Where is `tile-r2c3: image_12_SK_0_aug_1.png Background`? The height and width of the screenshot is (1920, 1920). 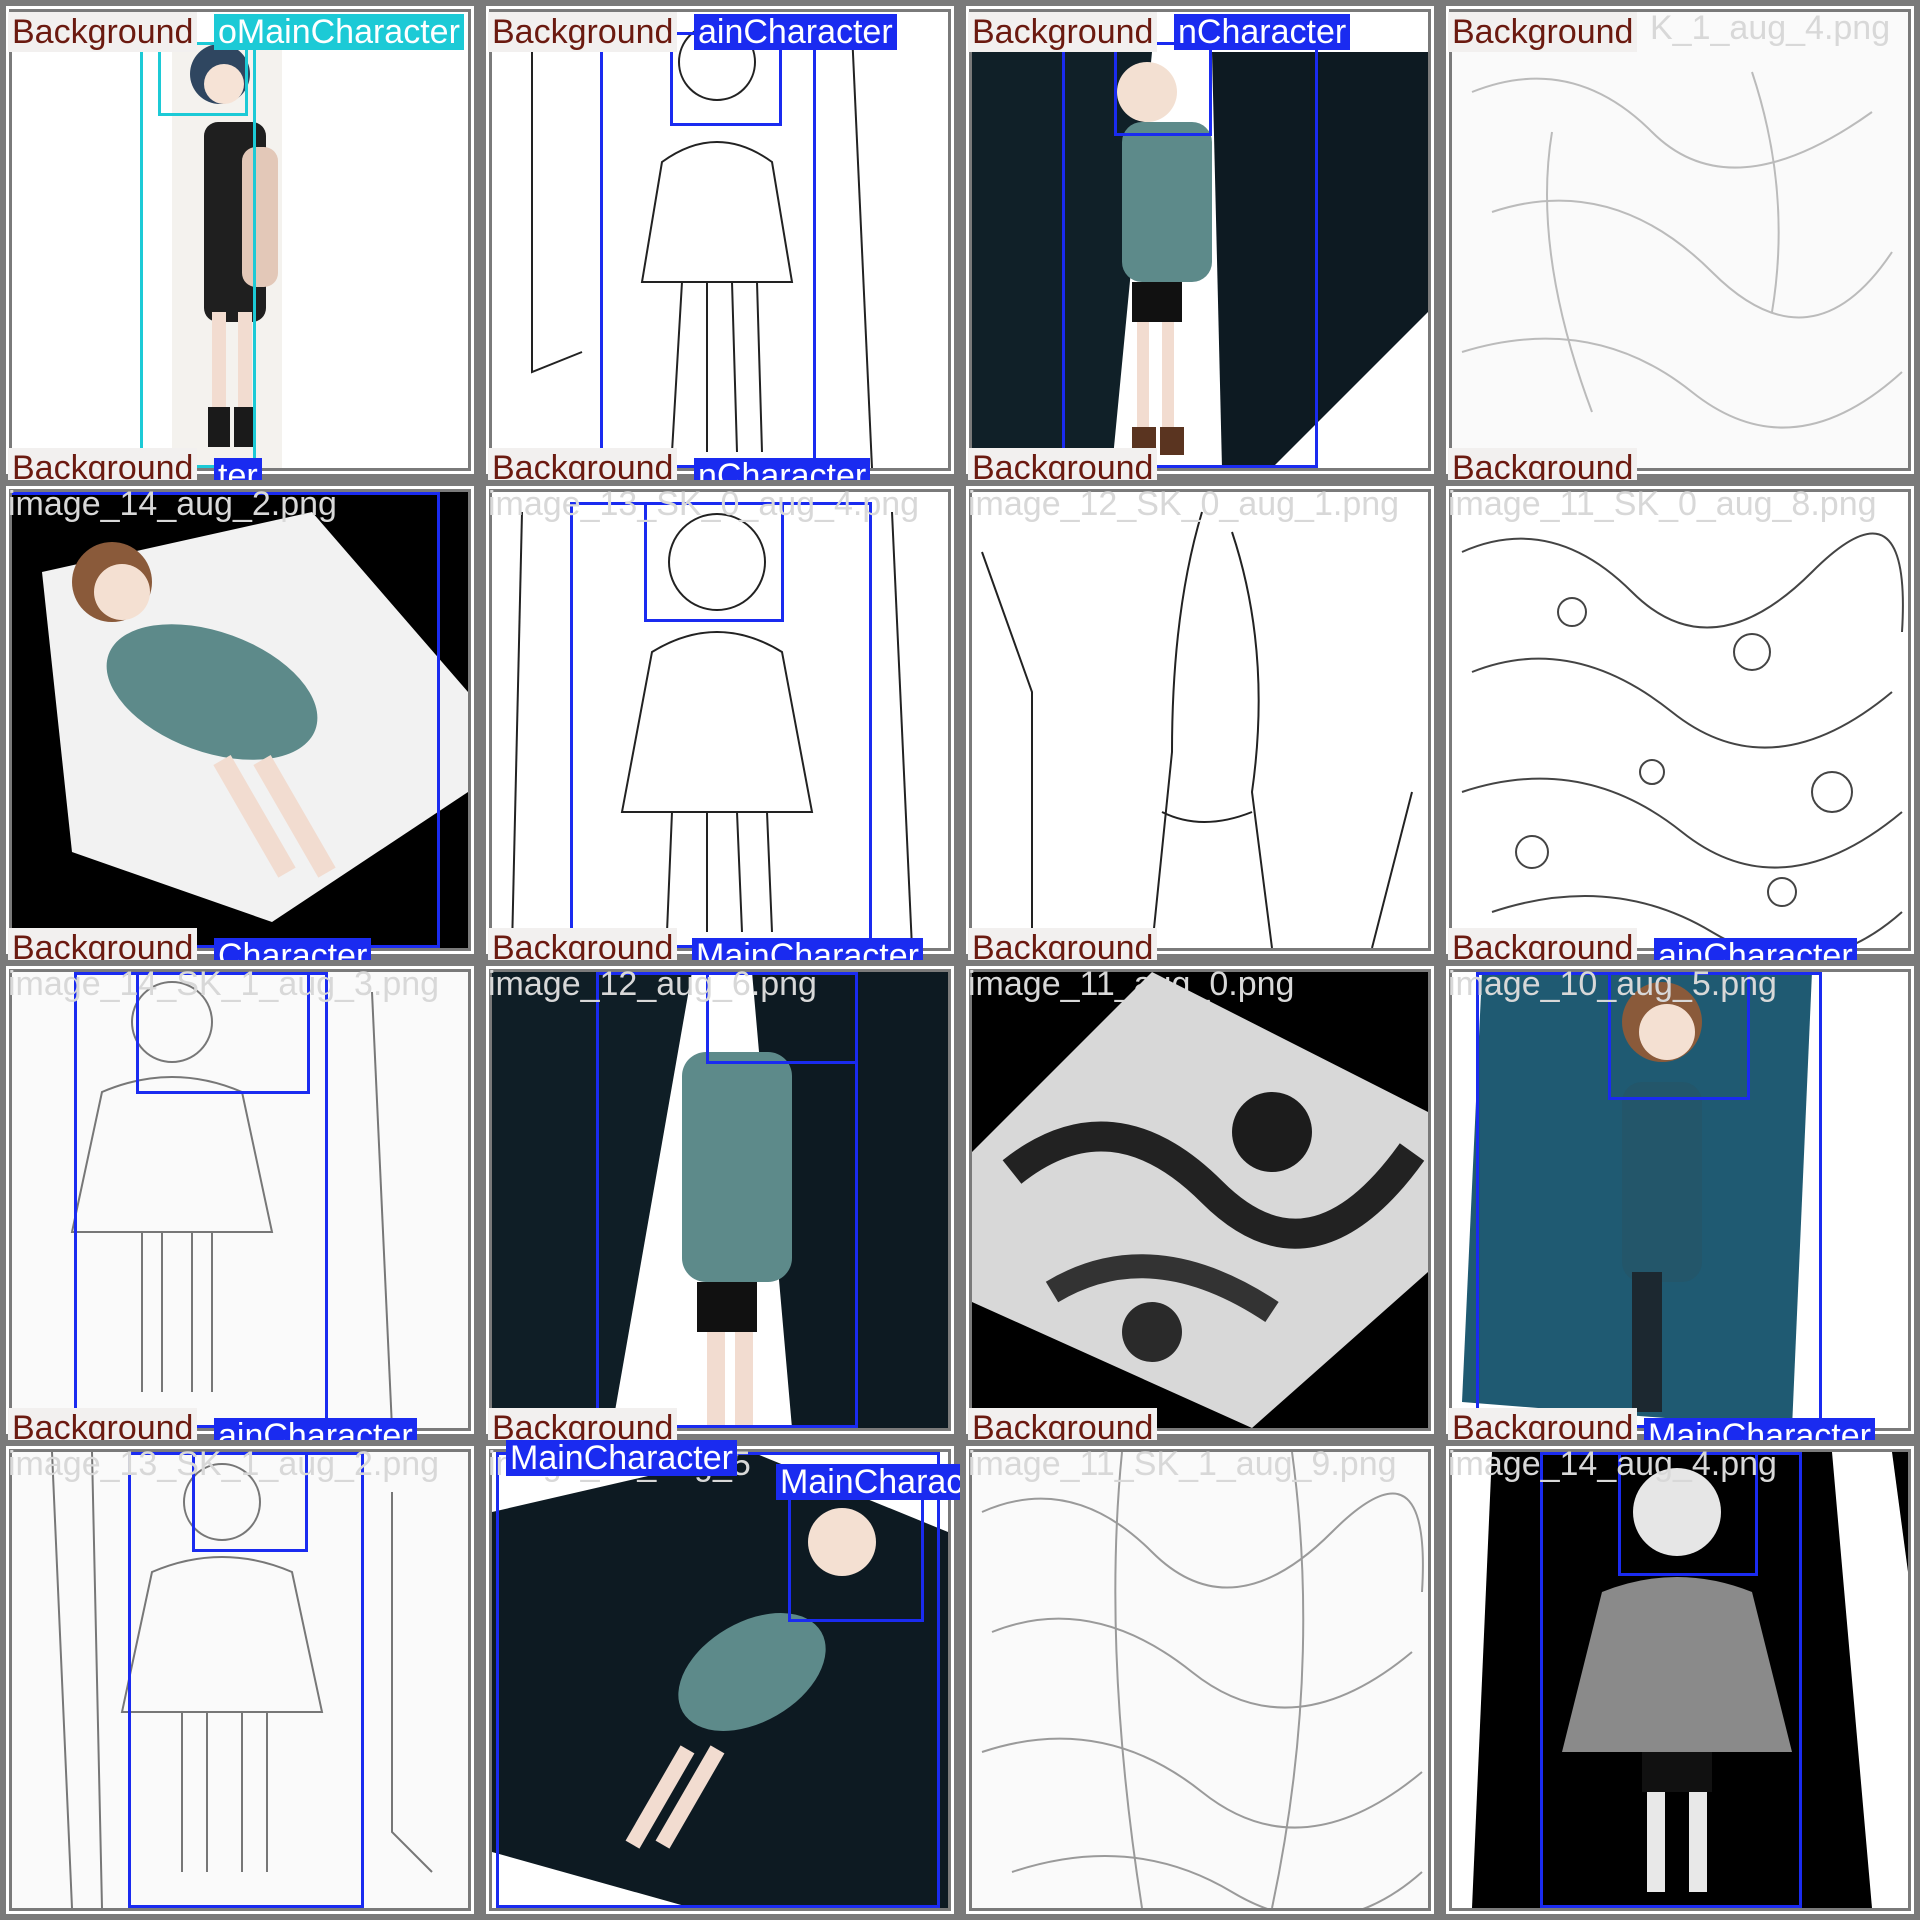 tile-r2c3: image_12_SK_0_aug_1.png Background is located at coordinates (1200, 720).